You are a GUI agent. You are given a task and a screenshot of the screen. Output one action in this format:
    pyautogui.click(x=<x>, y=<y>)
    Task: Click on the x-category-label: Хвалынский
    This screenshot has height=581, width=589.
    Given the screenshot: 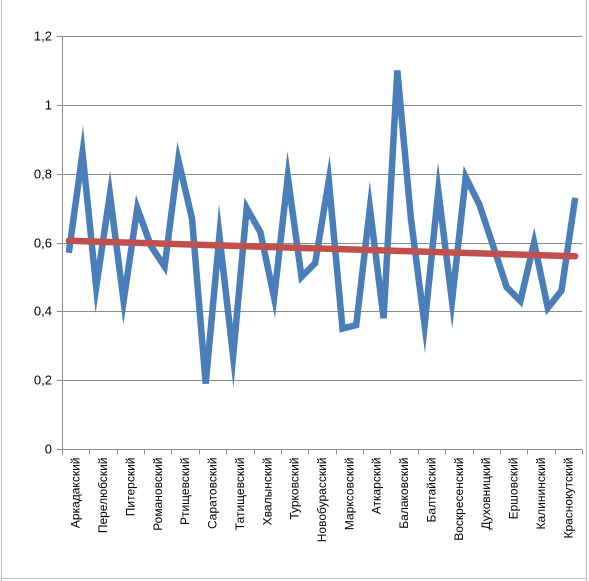 What is the action you would take?
    pyautogui.click(x=267, y=492)
    